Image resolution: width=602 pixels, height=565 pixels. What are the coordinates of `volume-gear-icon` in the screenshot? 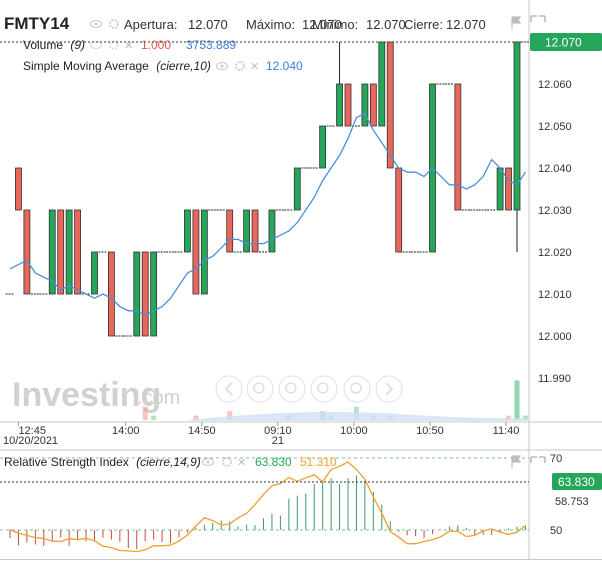 It's located at (114, 45).